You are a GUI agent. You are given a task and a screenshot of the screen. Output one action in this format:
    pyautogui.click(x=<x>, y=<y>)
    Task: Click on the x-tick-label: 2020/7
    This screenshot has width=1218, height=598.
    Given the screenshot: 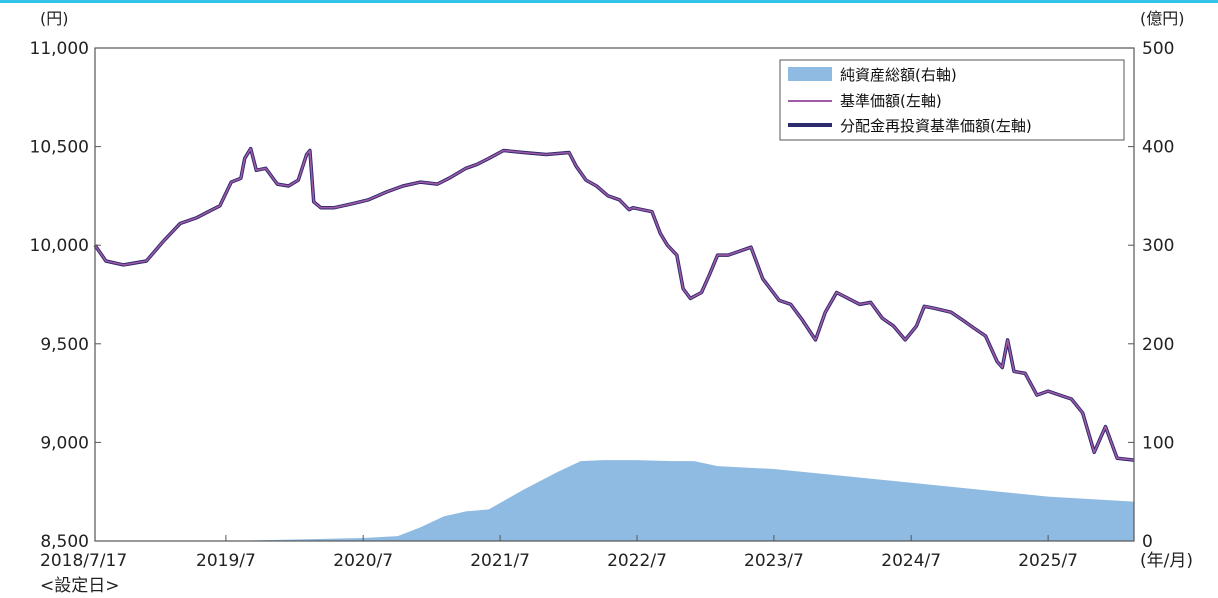 What is the action you would take?
    pyautogui.click(x=363, y=561)
    